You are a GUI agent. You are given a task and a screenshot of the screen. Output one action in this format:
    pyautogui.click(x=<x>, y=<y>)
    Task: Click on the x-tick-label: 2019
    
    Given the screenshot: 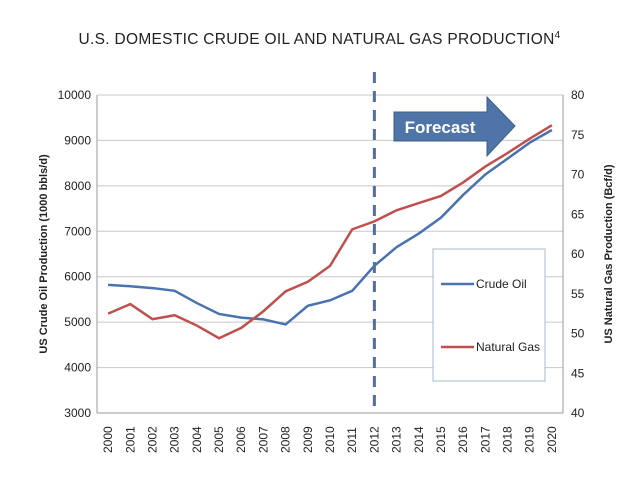 What is the action you would take?
    pyautogui.click(x=530, y=439)
    